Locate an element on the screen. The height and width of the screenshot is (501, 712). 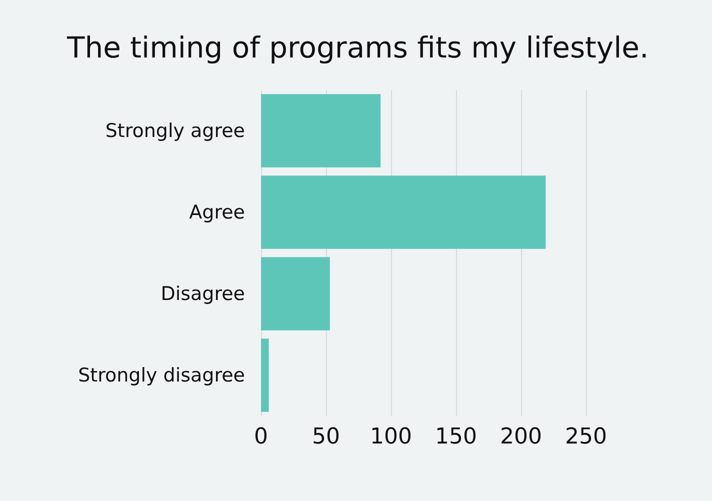
y-tick-label: Disagree is located at coordinates (202, 293).